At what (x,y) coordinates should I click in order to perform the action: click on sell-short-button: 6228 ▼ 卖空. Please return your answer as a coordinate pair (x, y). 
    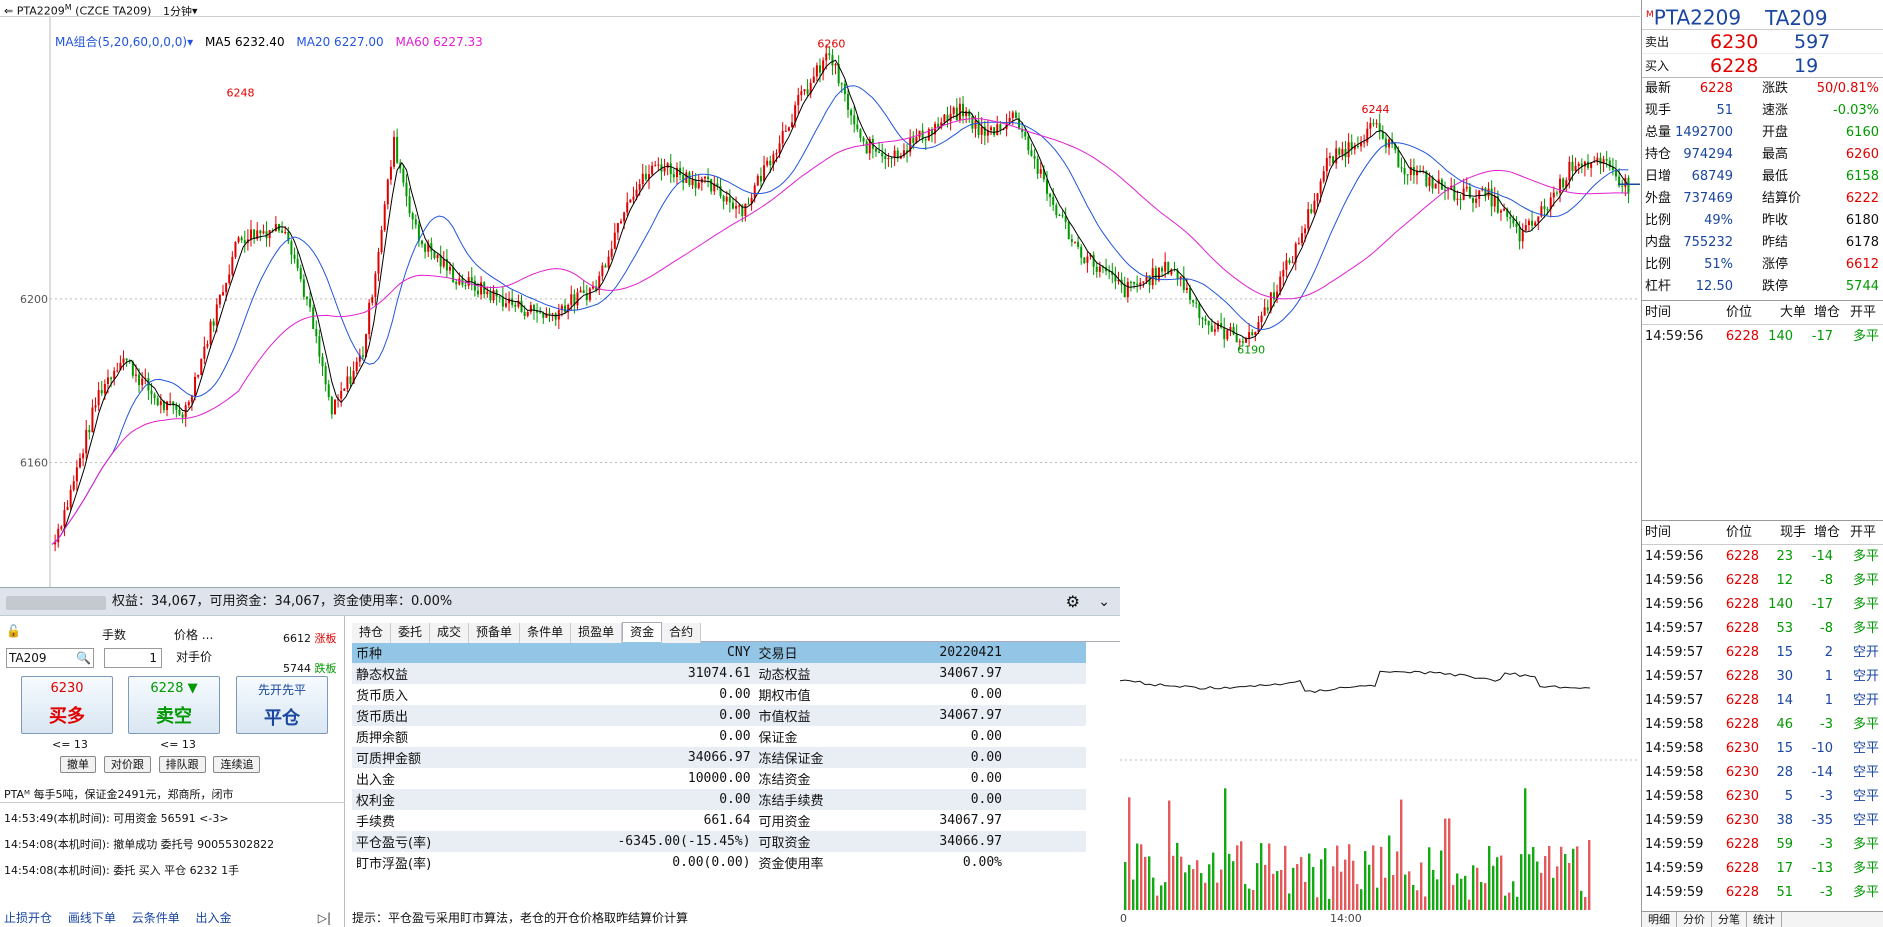
    Looking at the image, I should click on (174, 705).